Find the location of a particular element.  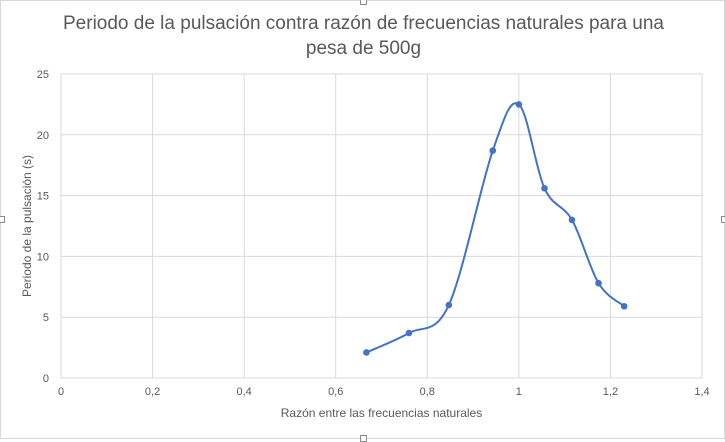

x-tick-label: 0,2 is located at coordinates (152, 392).